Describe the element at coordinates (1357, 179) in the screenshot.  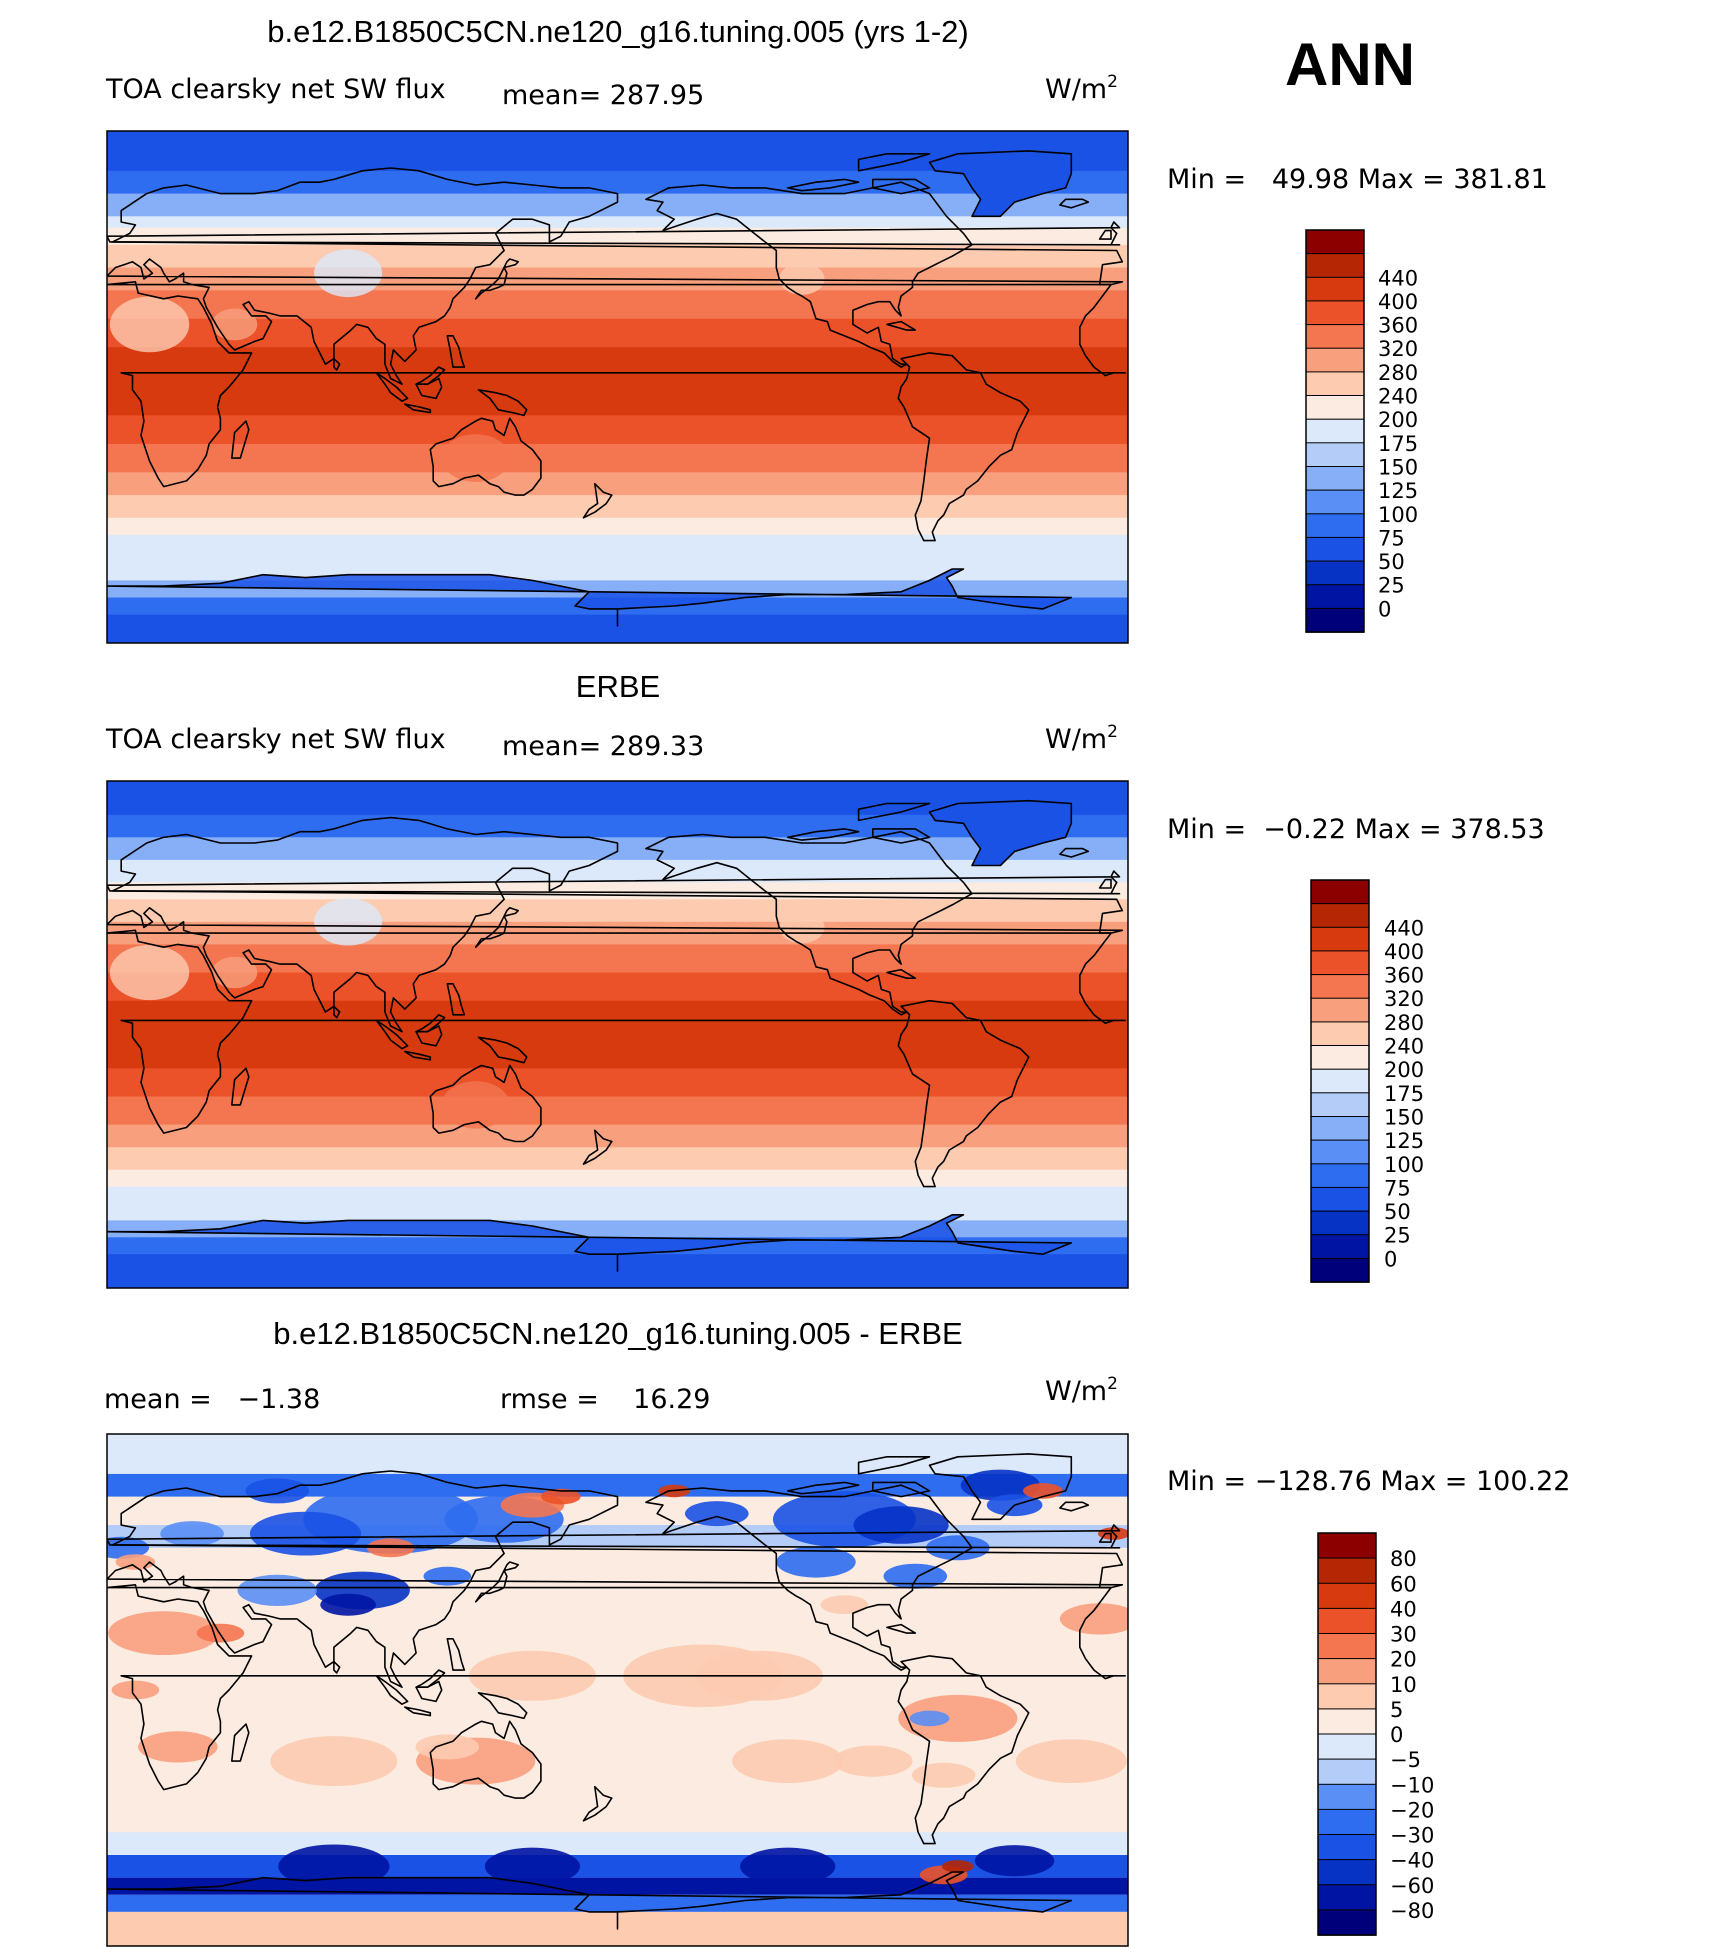
I see `min-max-label: Min = 49.98 Max = 381.81` at that location.